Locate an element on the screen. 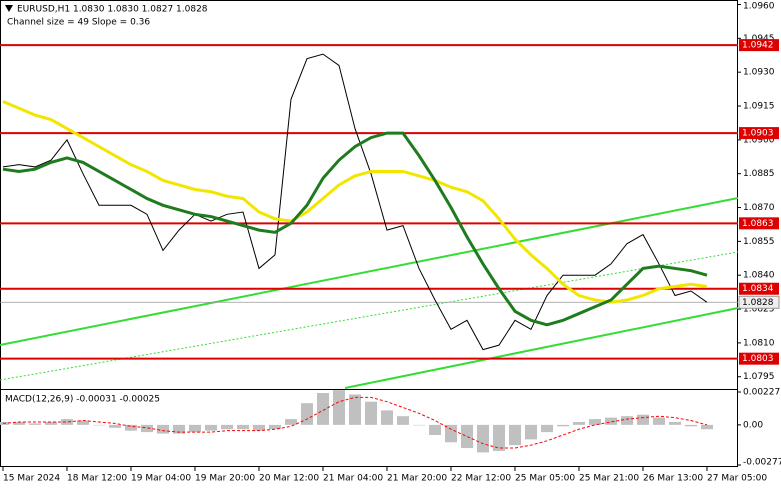 This screenshot has height=489, width=781. x-tick-label: 20 Mar 12:00 is located at coordinates (289, 479).